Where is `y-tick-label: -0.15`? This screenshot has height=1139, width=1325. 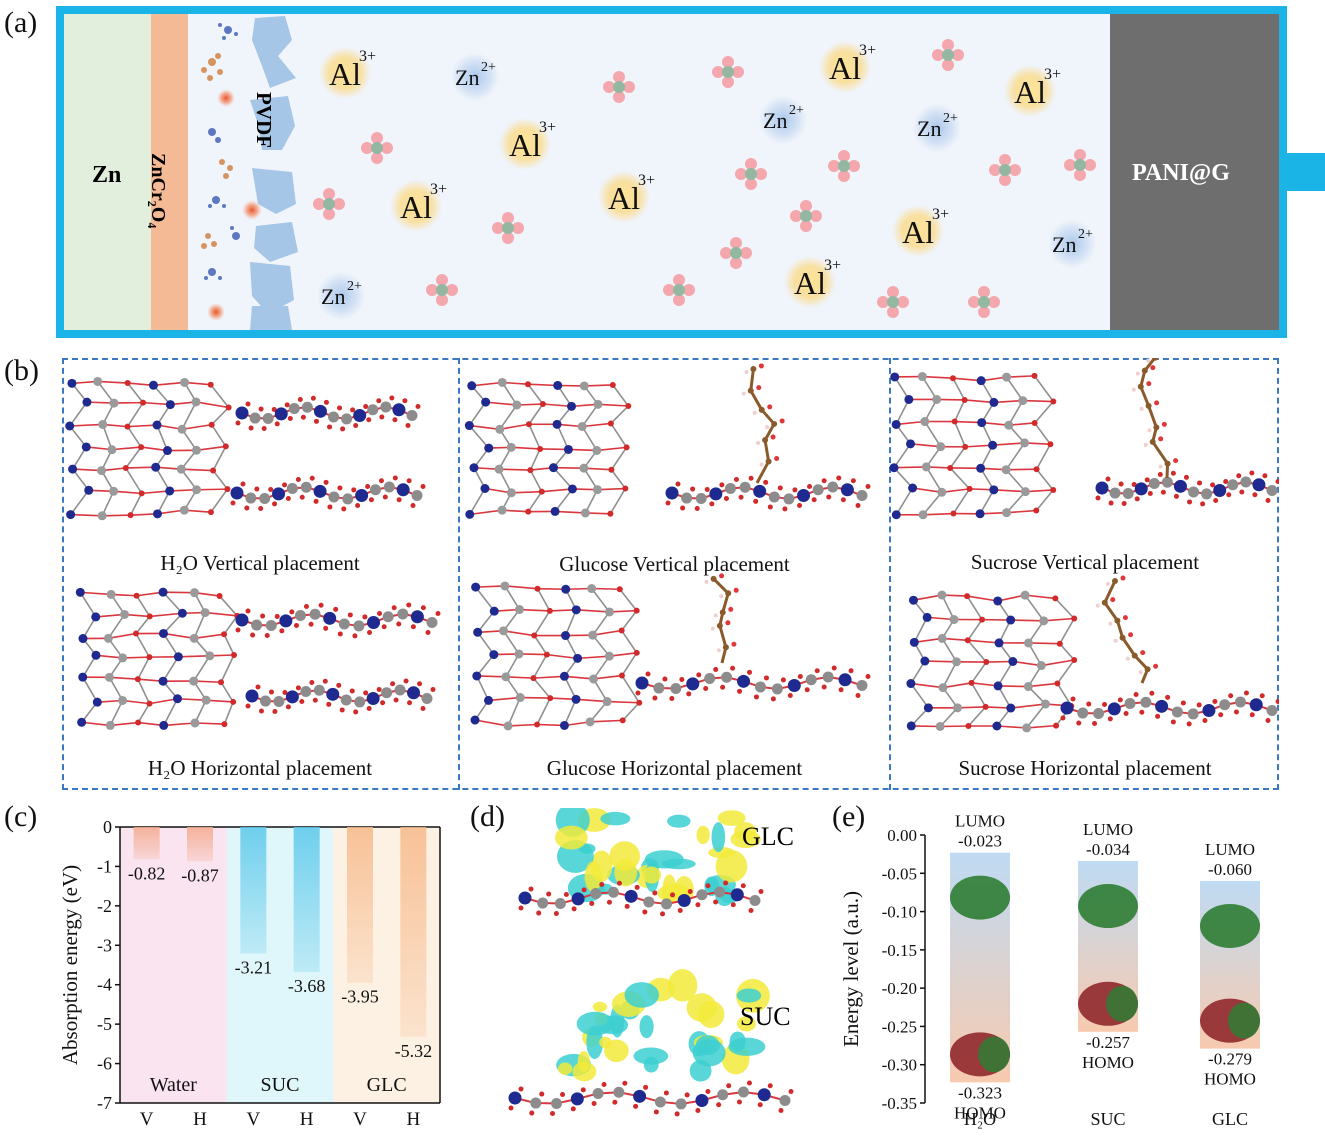 y-tick-label: -0.15 is located at coordinates (899, 950).